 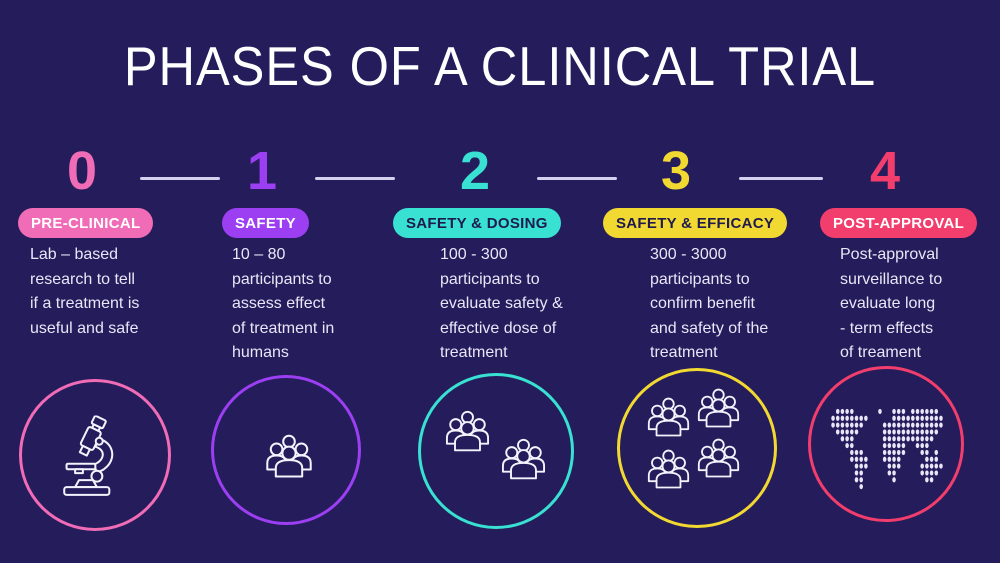 I want to click on phase-3-circle, so click(x=697, y=448).